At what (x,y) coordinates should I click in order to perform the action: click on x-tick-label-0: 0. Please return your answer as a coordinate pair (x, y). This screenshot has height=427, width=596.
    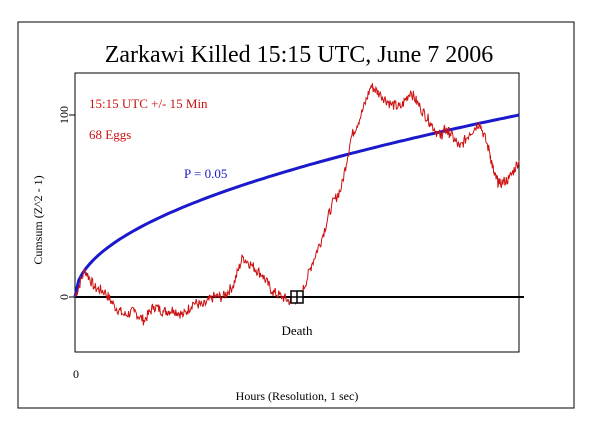
    Looking at the image, I should click on (76, 374).